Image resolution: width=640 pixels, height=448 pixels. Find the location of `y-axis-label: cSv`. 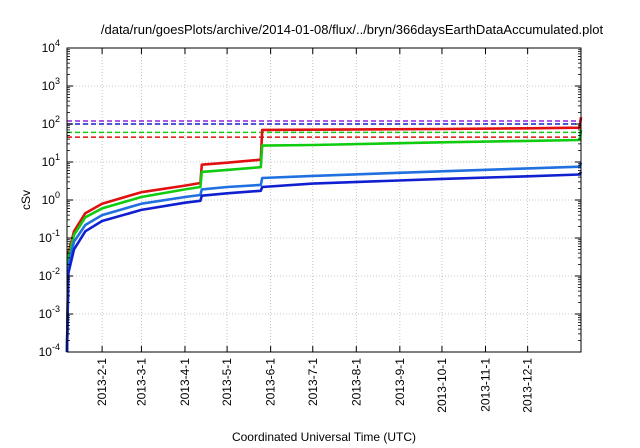

y-axis-label: cSv is located at coordinates (26, 200).